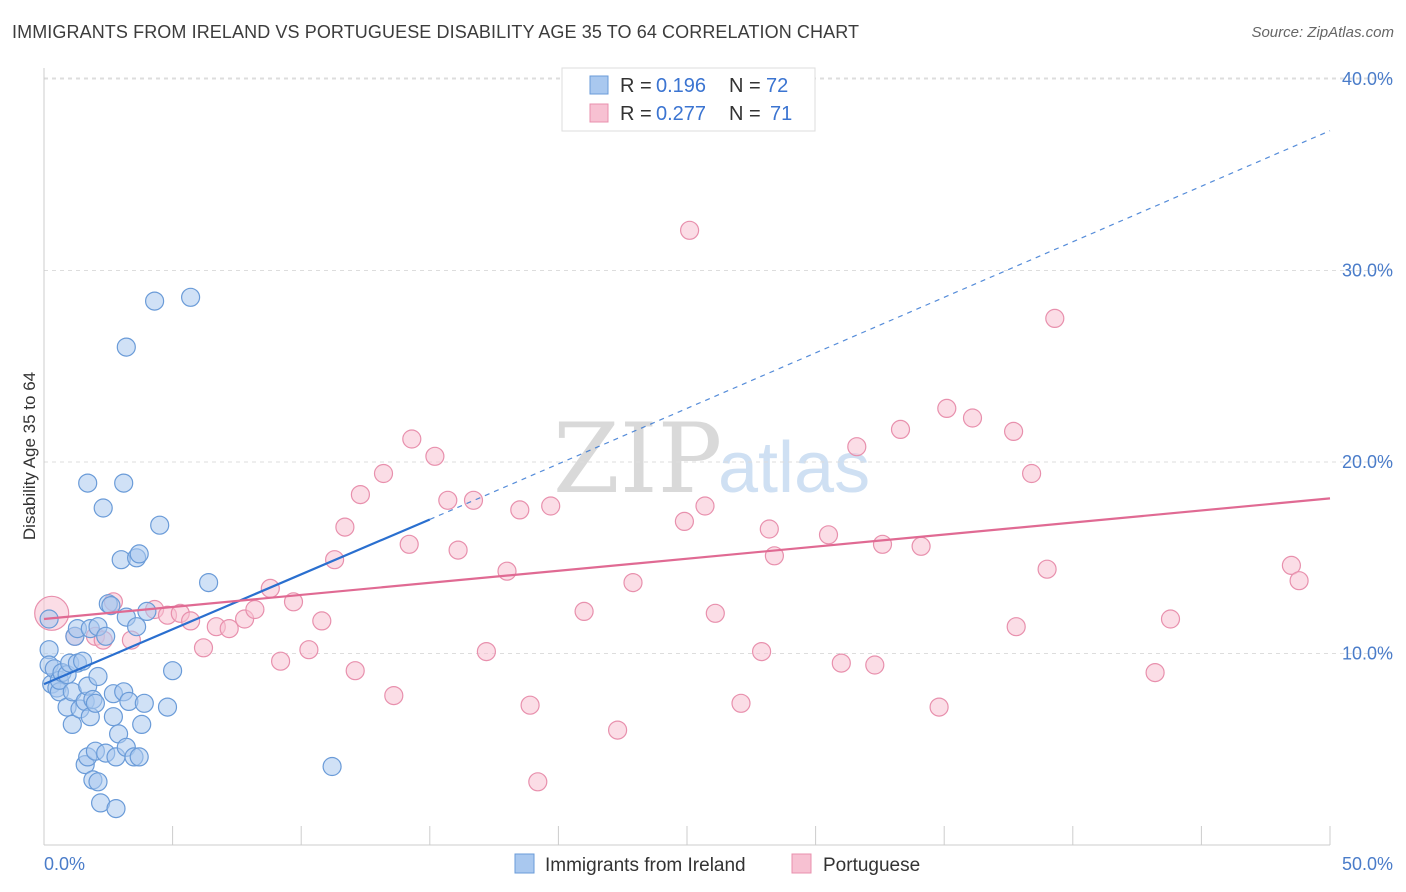  Describe the element at coordinates (1367, 271) in the screenshot. I see `y-tick-label-30: 30.0%` at that location.